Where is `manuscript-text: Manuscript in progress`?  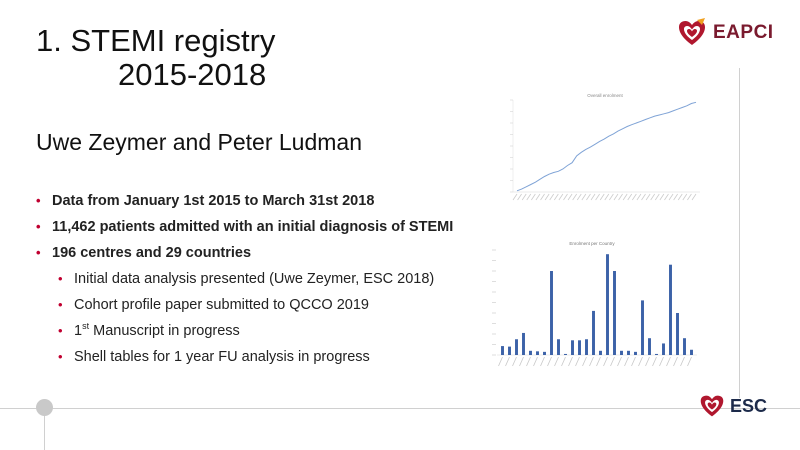 manuscript-text: Manuscript in progress is located at coordinates (164, 331).